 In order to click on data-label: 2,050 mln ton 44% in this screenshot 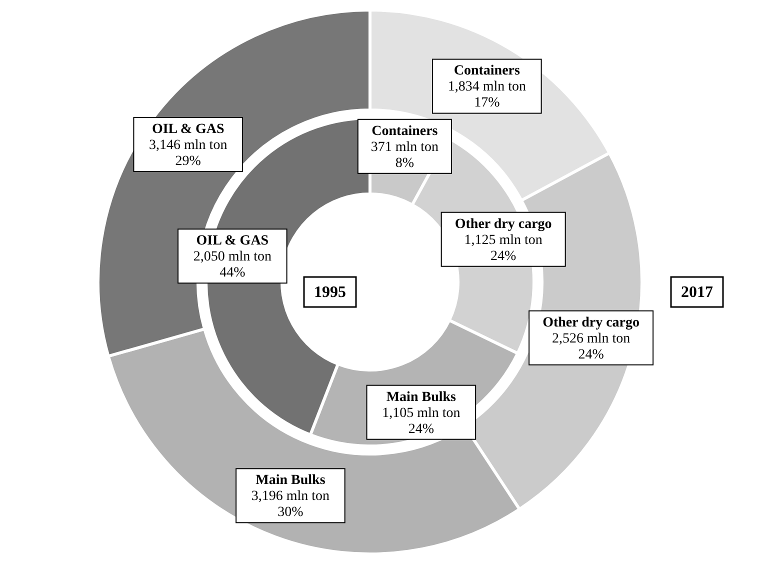, I will do `click(232, 265)`.